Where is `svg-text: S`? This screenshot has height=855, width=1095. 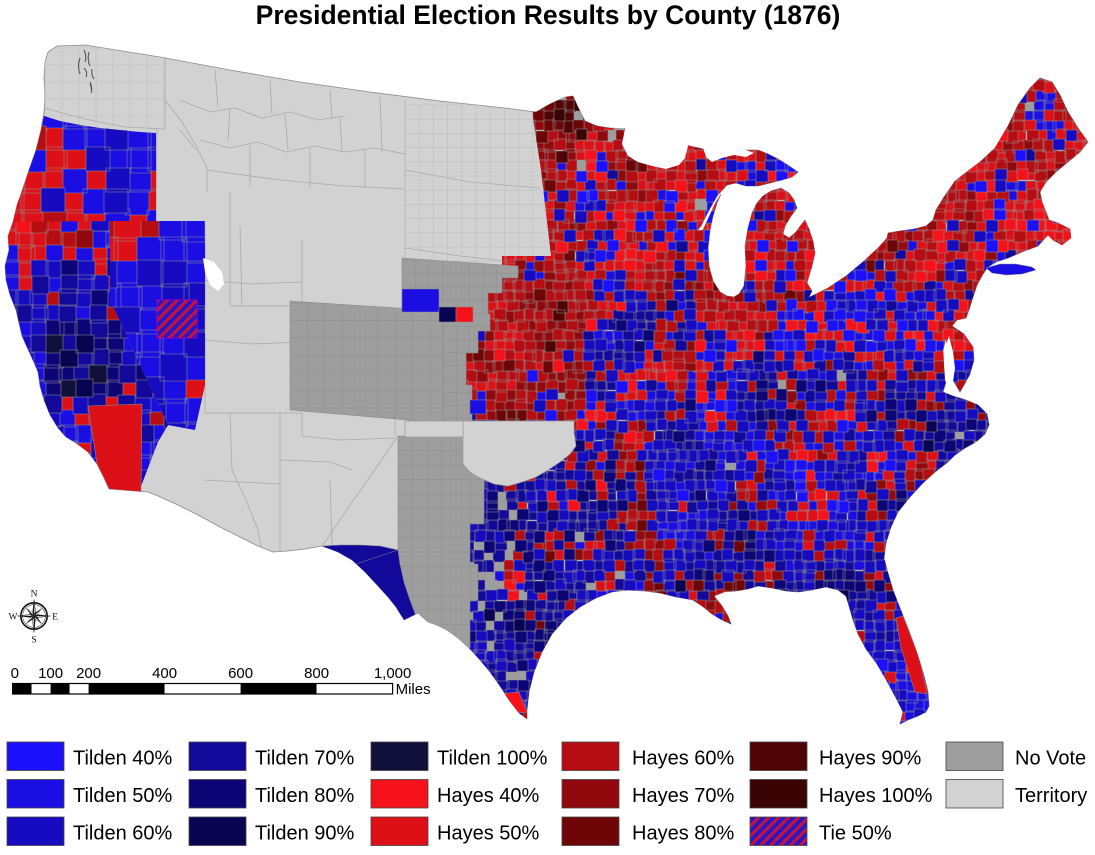 svg-text: S is located at coordinates (33, 641).